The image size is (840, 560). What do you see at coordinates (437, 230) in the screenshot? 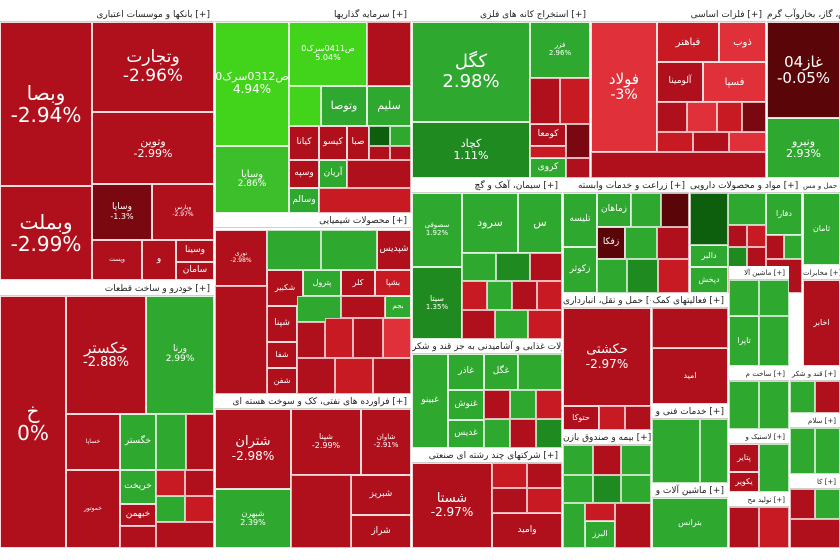
I see `stock-tile: سصوفی 1.92%` at bounding box center [437, 230].